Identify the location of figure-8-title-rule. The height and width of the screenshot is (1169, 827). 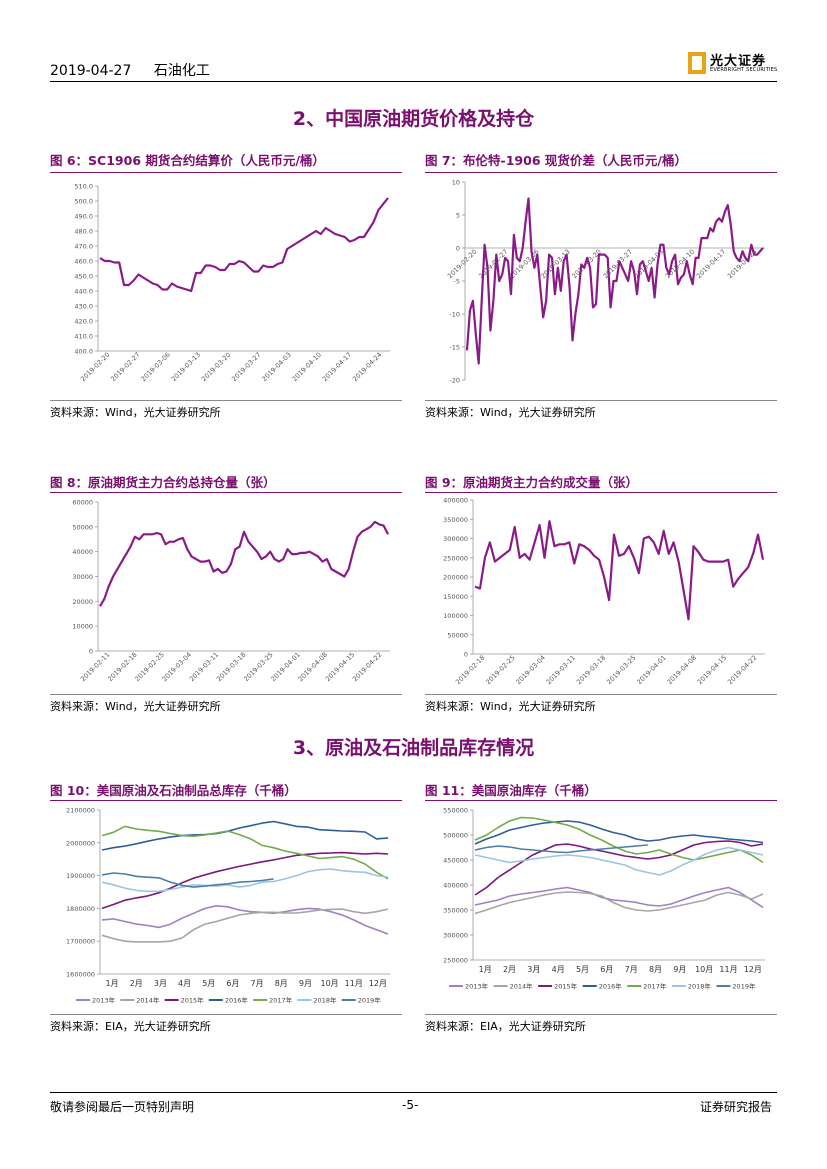
(226, 492).